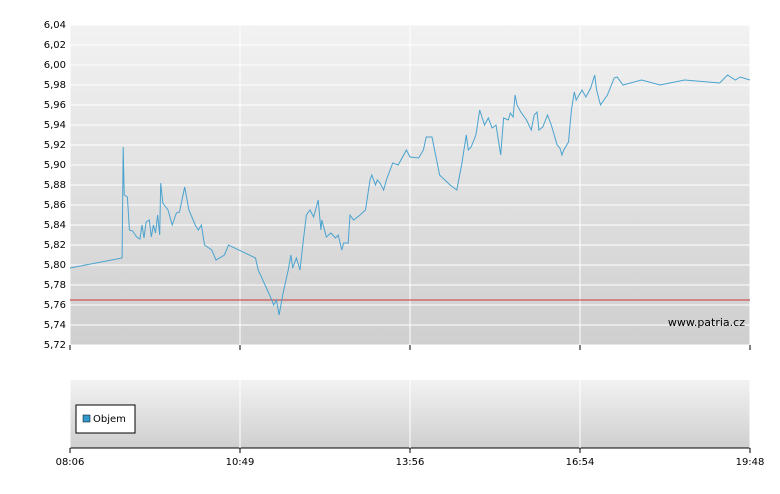  What do you see at coordinates (55, 205) in the screenshot?
I see `y-tick-label: 5,86` at bounding box center [55, 205].